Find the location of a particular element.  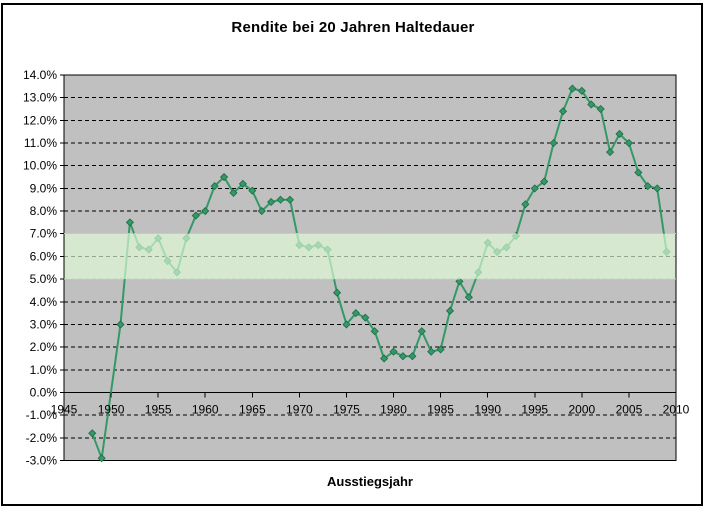

y-axis-tick-label: -2.0% is located at coordinates (42, 438).